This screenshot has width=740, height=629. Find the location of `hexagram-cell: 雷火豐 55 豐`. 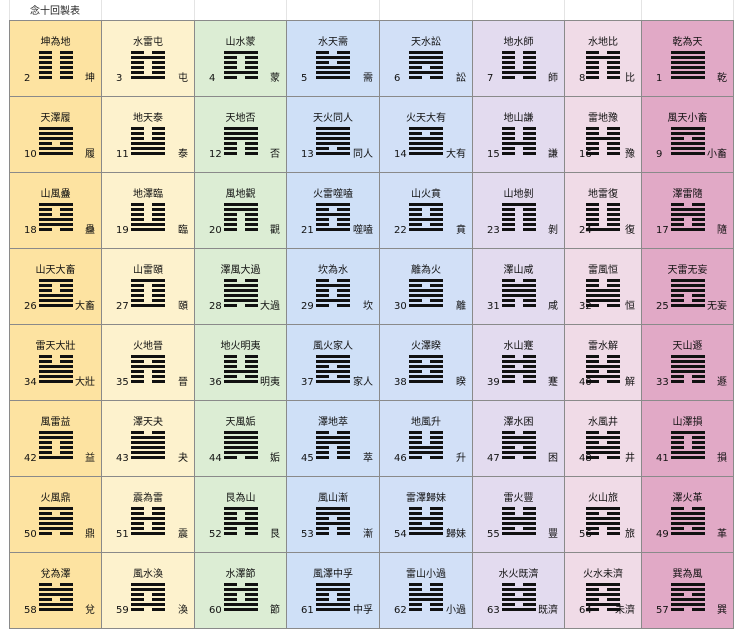

hexagram-cell: 雷火豐 55 豐 is located at coordinates (519, 515).